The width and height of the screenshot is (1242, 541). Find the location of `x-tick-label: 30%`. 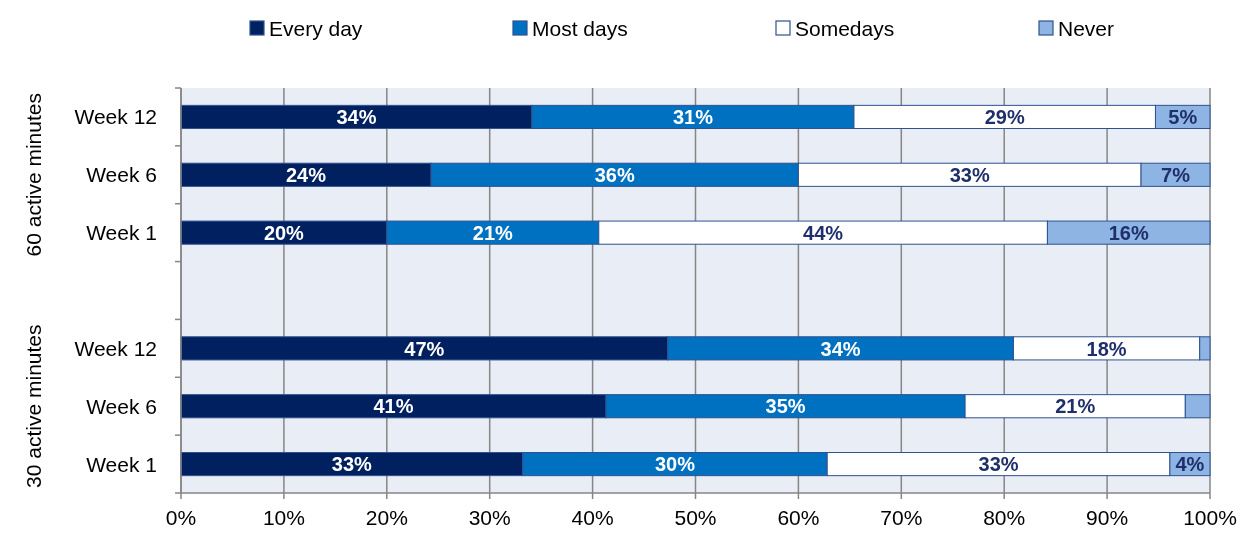

x-tick-label: 30% is located at coordinates (489, 517).